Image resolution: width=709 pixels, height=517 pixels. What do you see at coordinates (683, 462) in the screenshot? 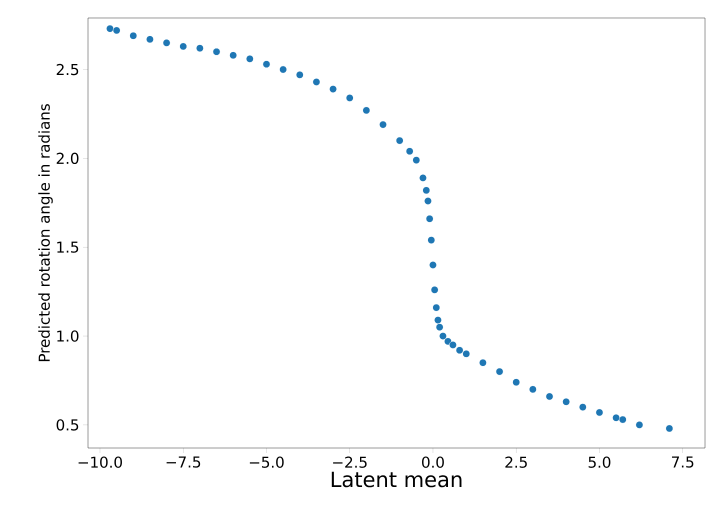
I see `x-tick-label: 7.5` at bounding box center [683, 462].